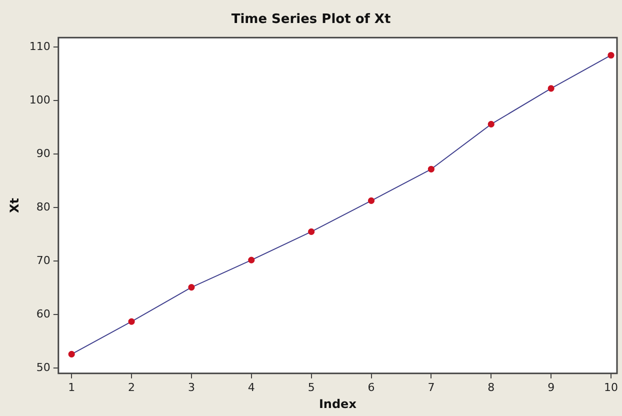  I want to click on x-tick-label: 4, so click(251, 387).